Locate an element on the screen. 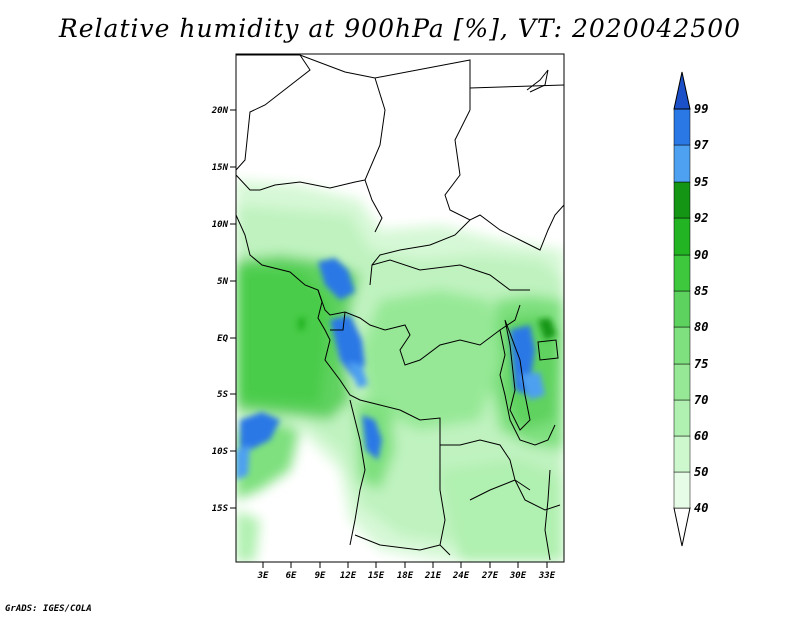 The image size is (800, 618). colorbar-bottom-triangle is located at coordinates (682, 527).